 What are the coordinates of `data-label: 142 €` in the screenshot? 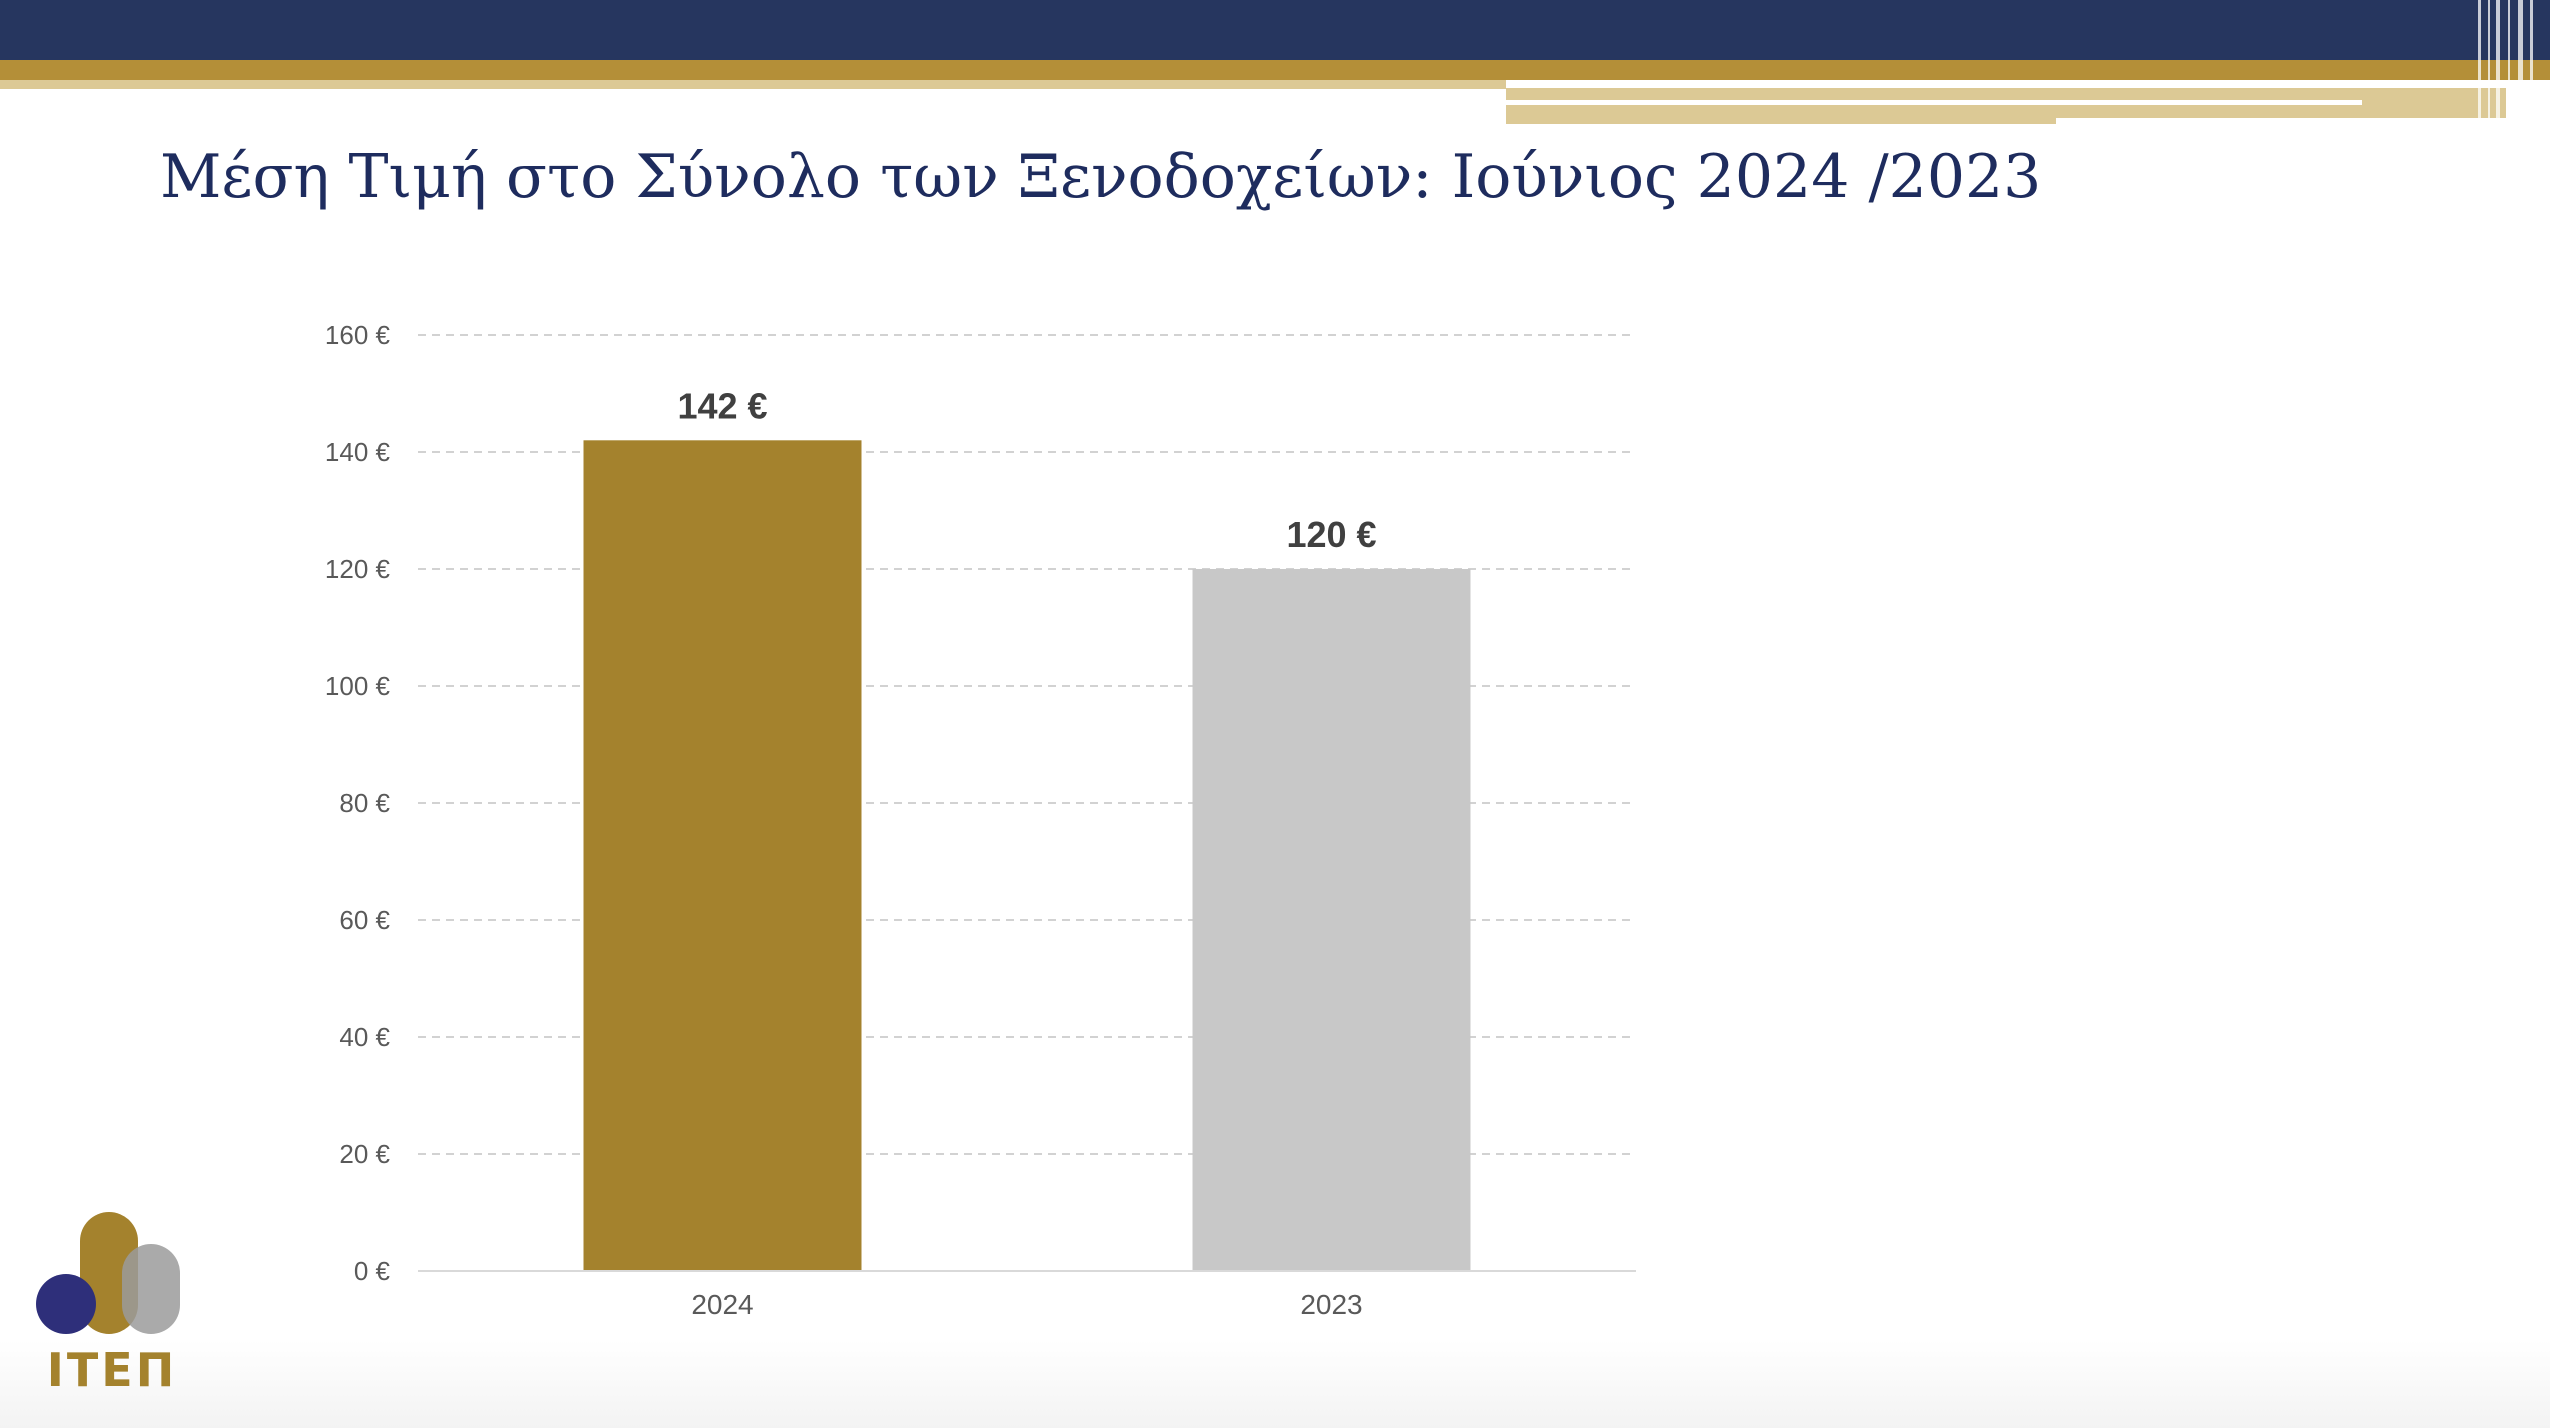 It's located at (722, 405).